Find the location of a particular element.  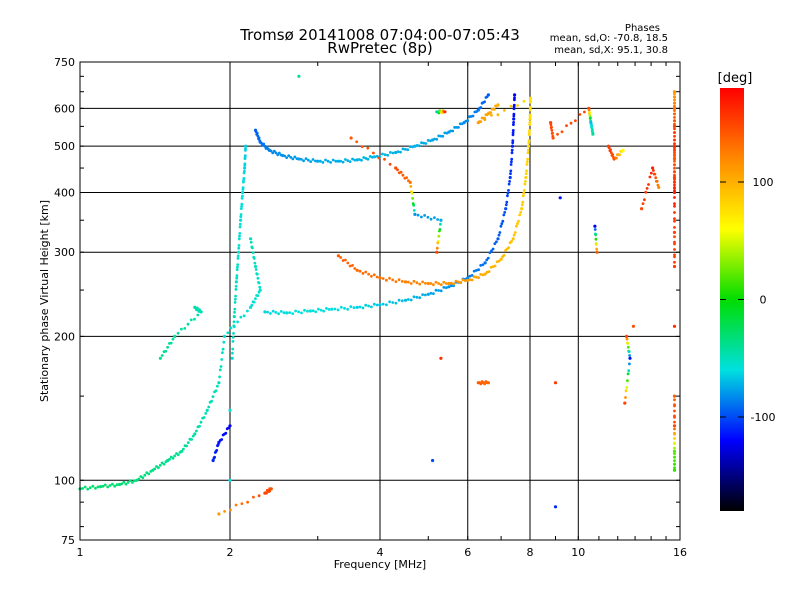

y-tick-label: 750 is located at coordinates (64, 62).